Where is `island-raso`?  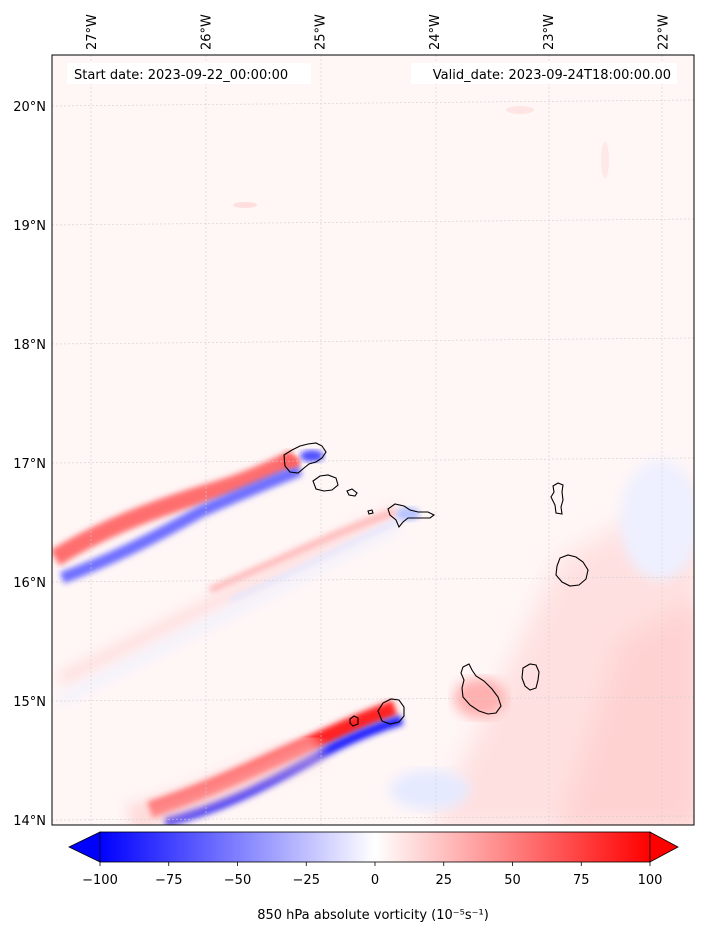
island-raso is located at coordinates (370, 512).